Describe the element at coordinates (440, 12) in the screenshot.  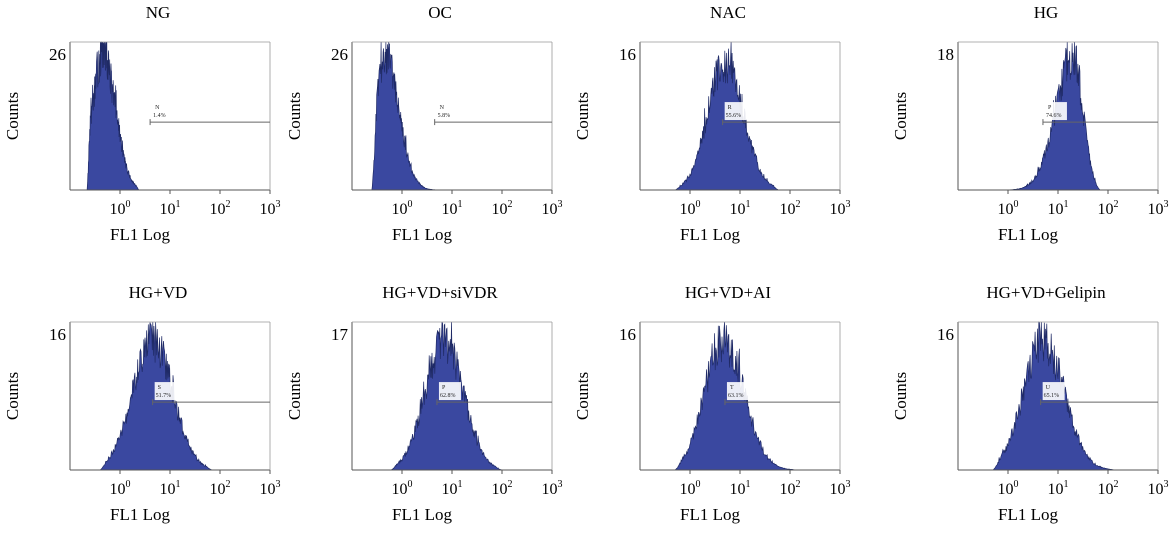
I see `panel-title: OC` at that location.